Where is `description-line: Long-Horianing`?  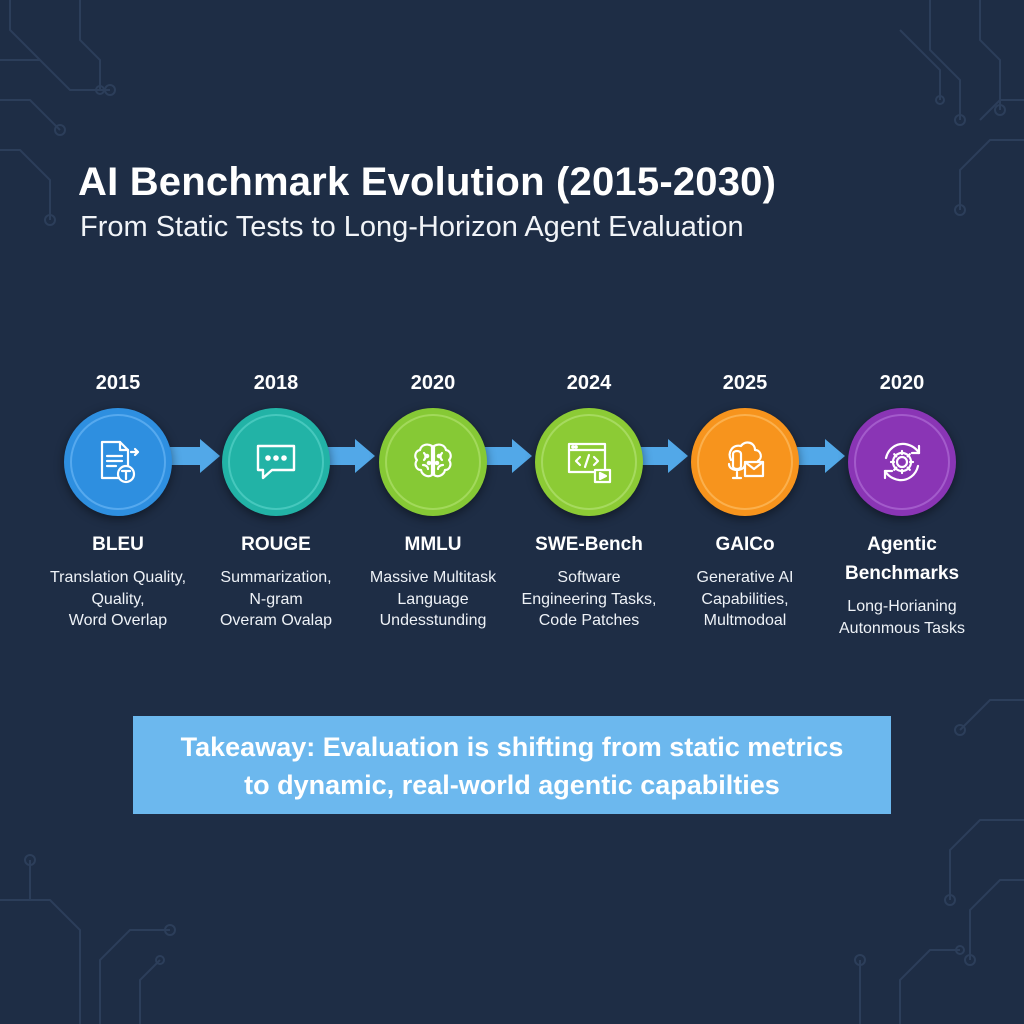 description-line: Long-Horianing is located at coordinates (902, 606).